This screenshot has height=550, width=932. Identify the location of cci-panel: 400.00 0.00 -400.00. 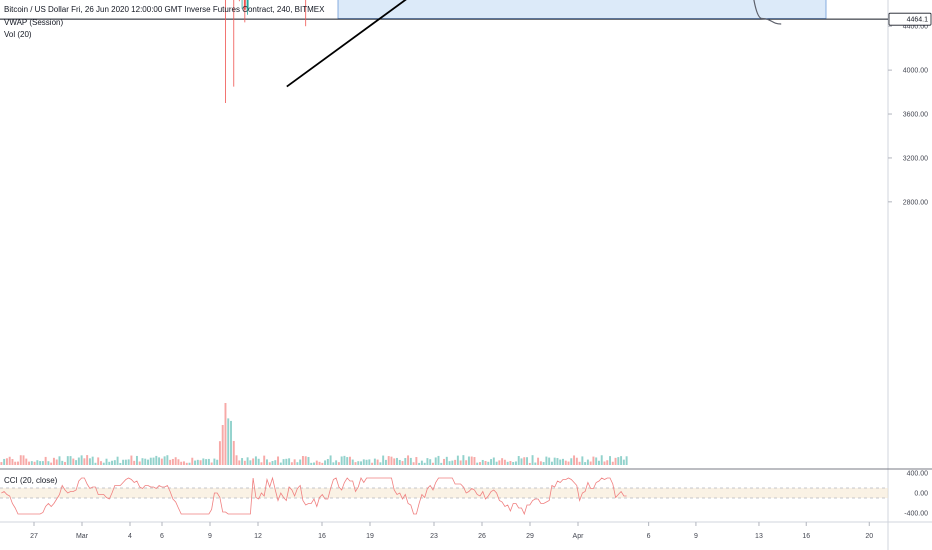
(464, 494).